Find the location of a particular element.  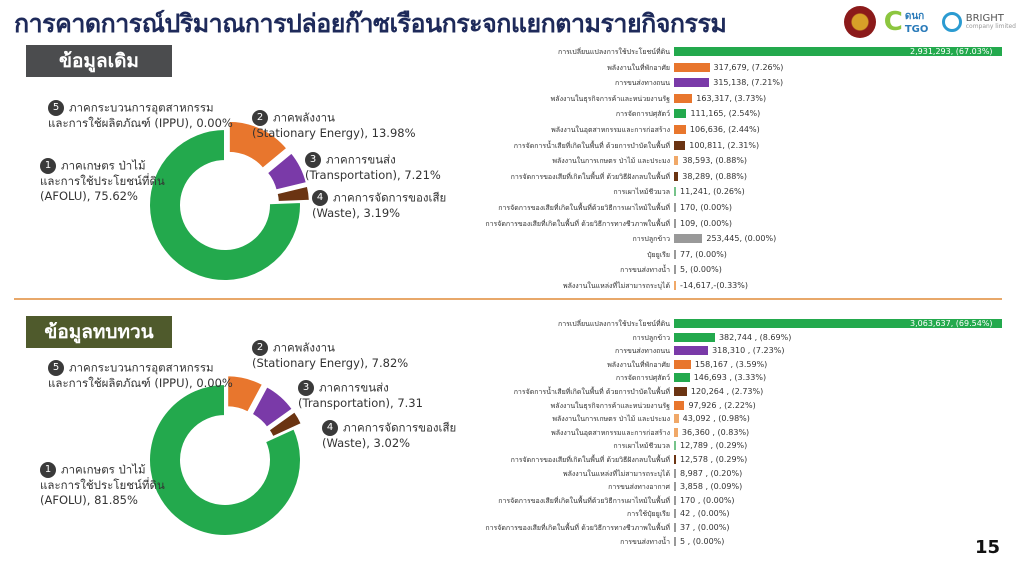

bar-category-label: พลังงานในธุรกิจการค้าและหน่วยงานรัฐ is located at coordinates (610, 98).